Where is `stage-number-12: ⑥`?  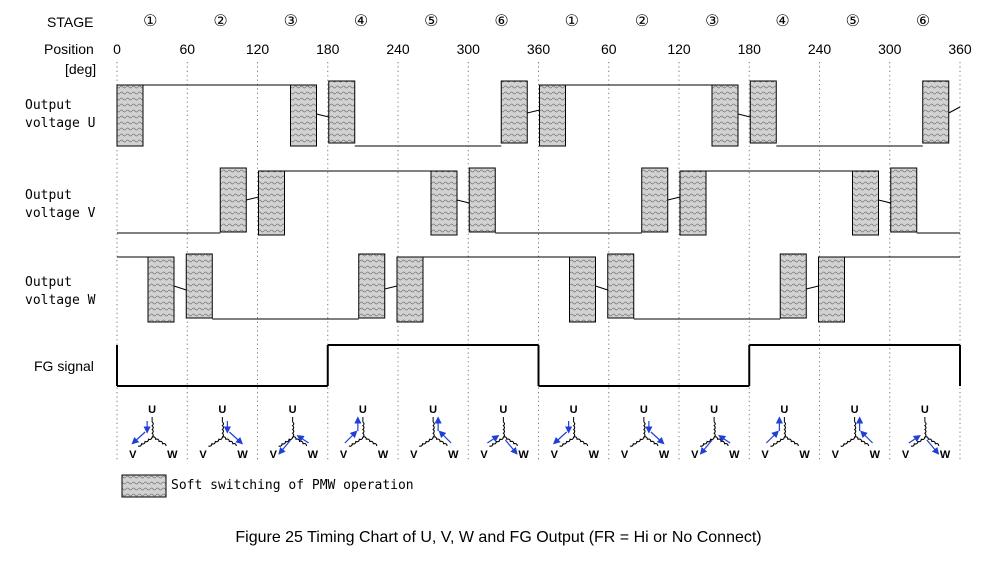
stage-number-12: ⑥ is located at coordinates (923, 21).